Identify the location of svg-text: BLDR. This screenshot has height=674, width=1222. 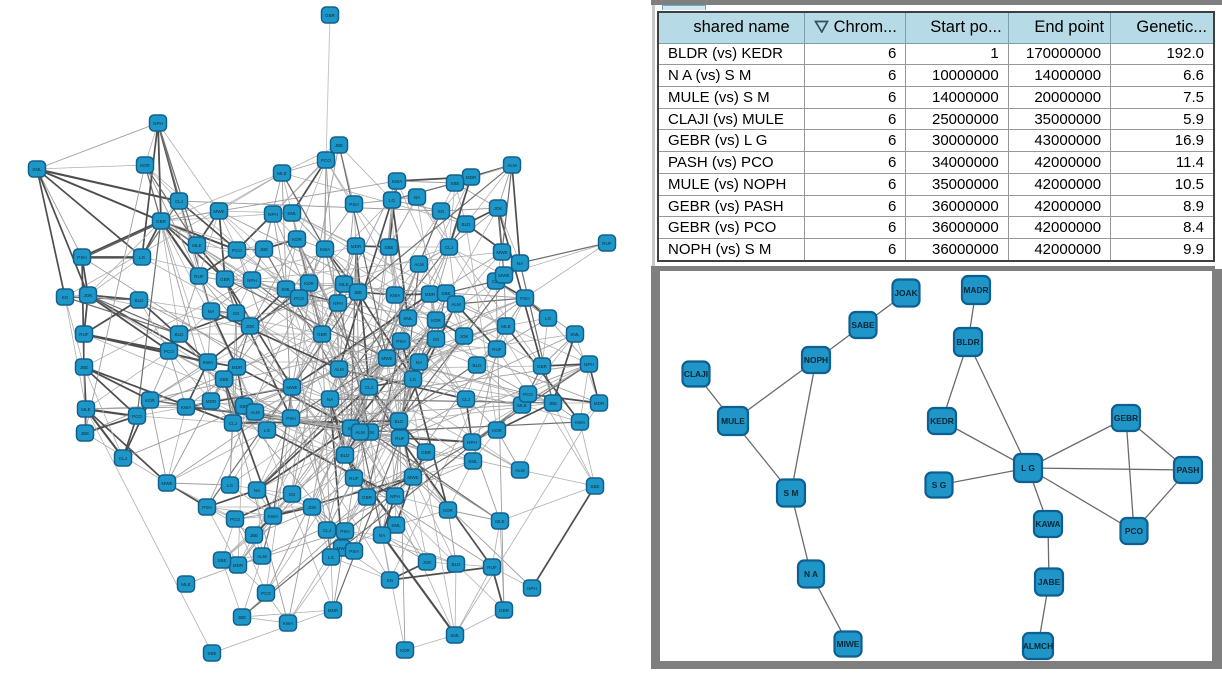
(967, 342).